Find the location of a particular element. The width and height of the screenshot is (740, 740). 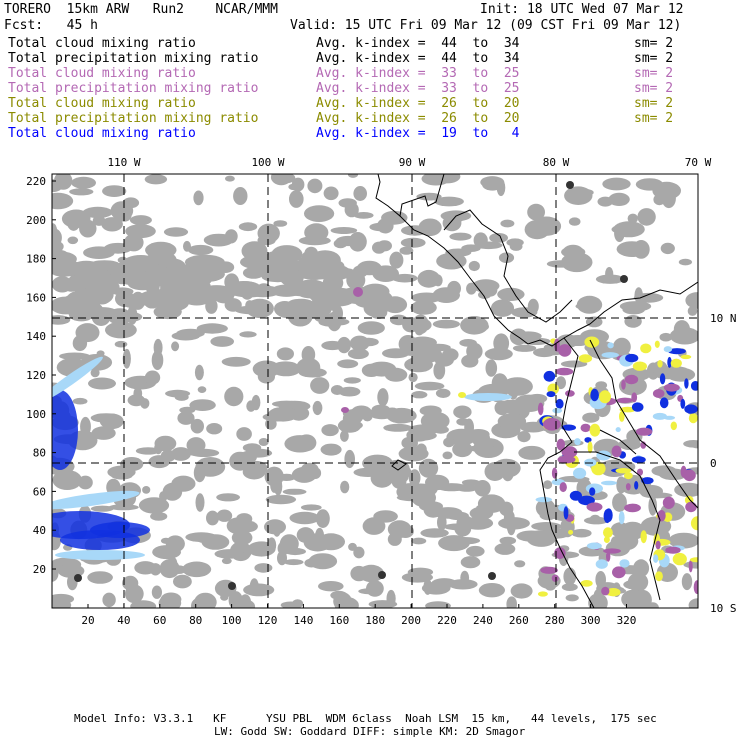

country-border is located at coordinates (618, 442).